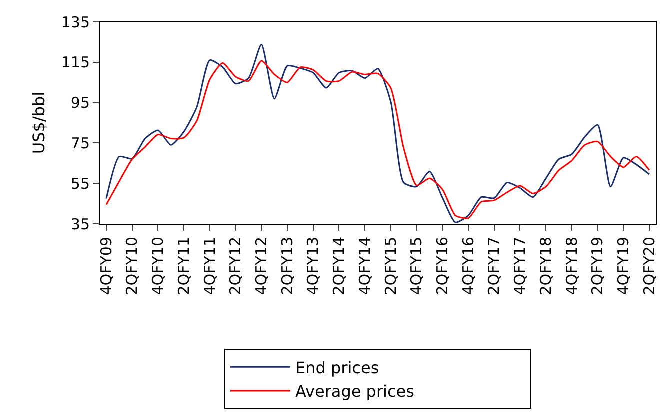  I want to click on x-tick-label: 4QFY16, so click(468, 266).